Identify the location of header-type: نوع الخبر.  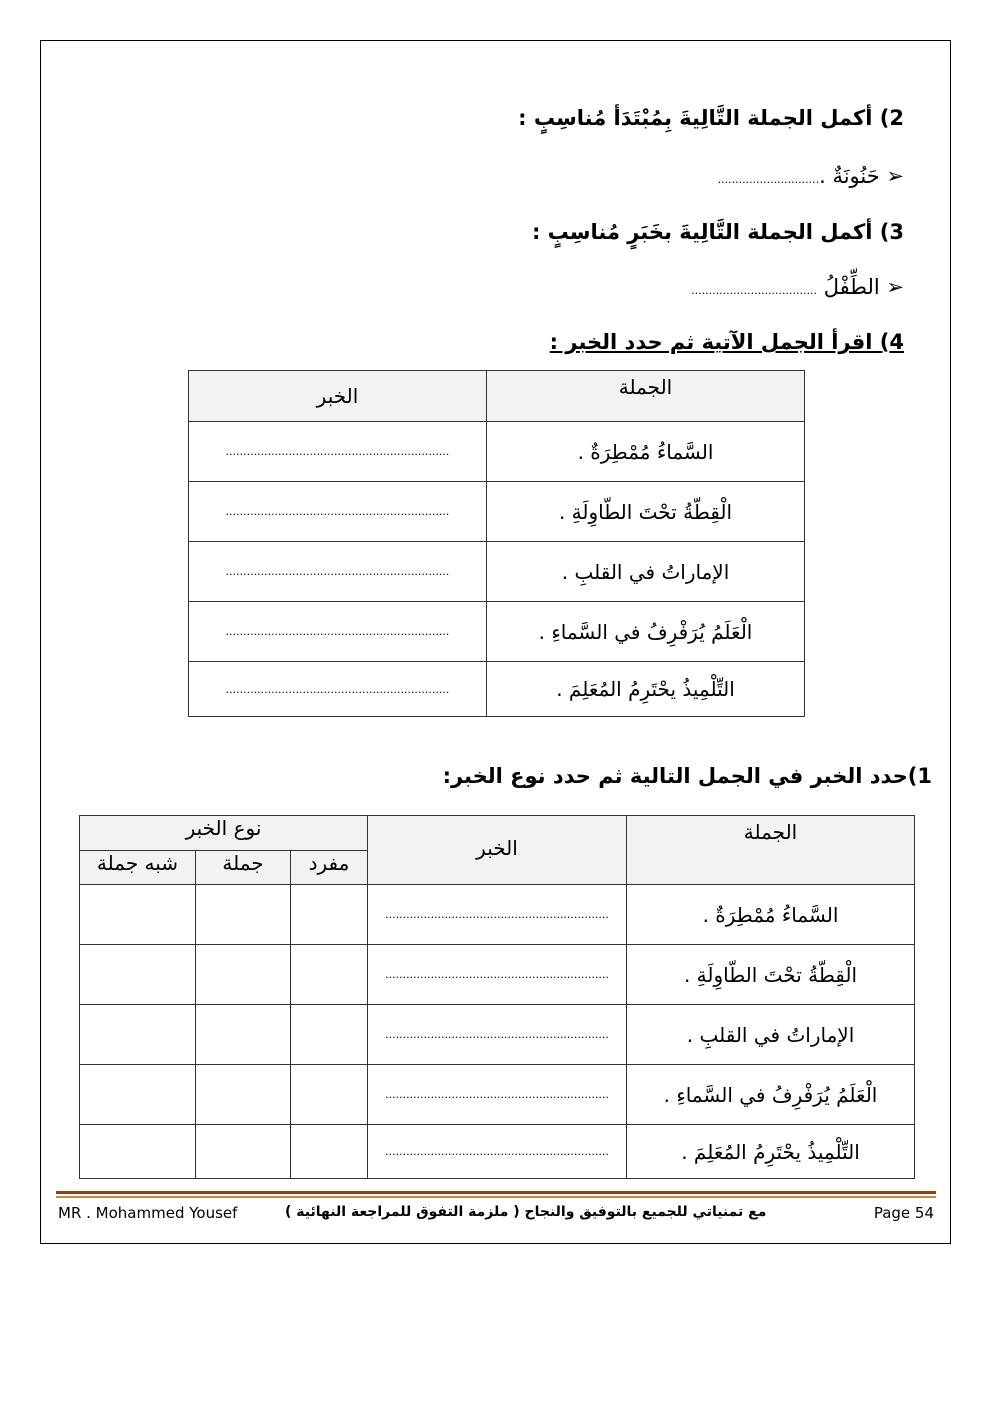
(223, 833).